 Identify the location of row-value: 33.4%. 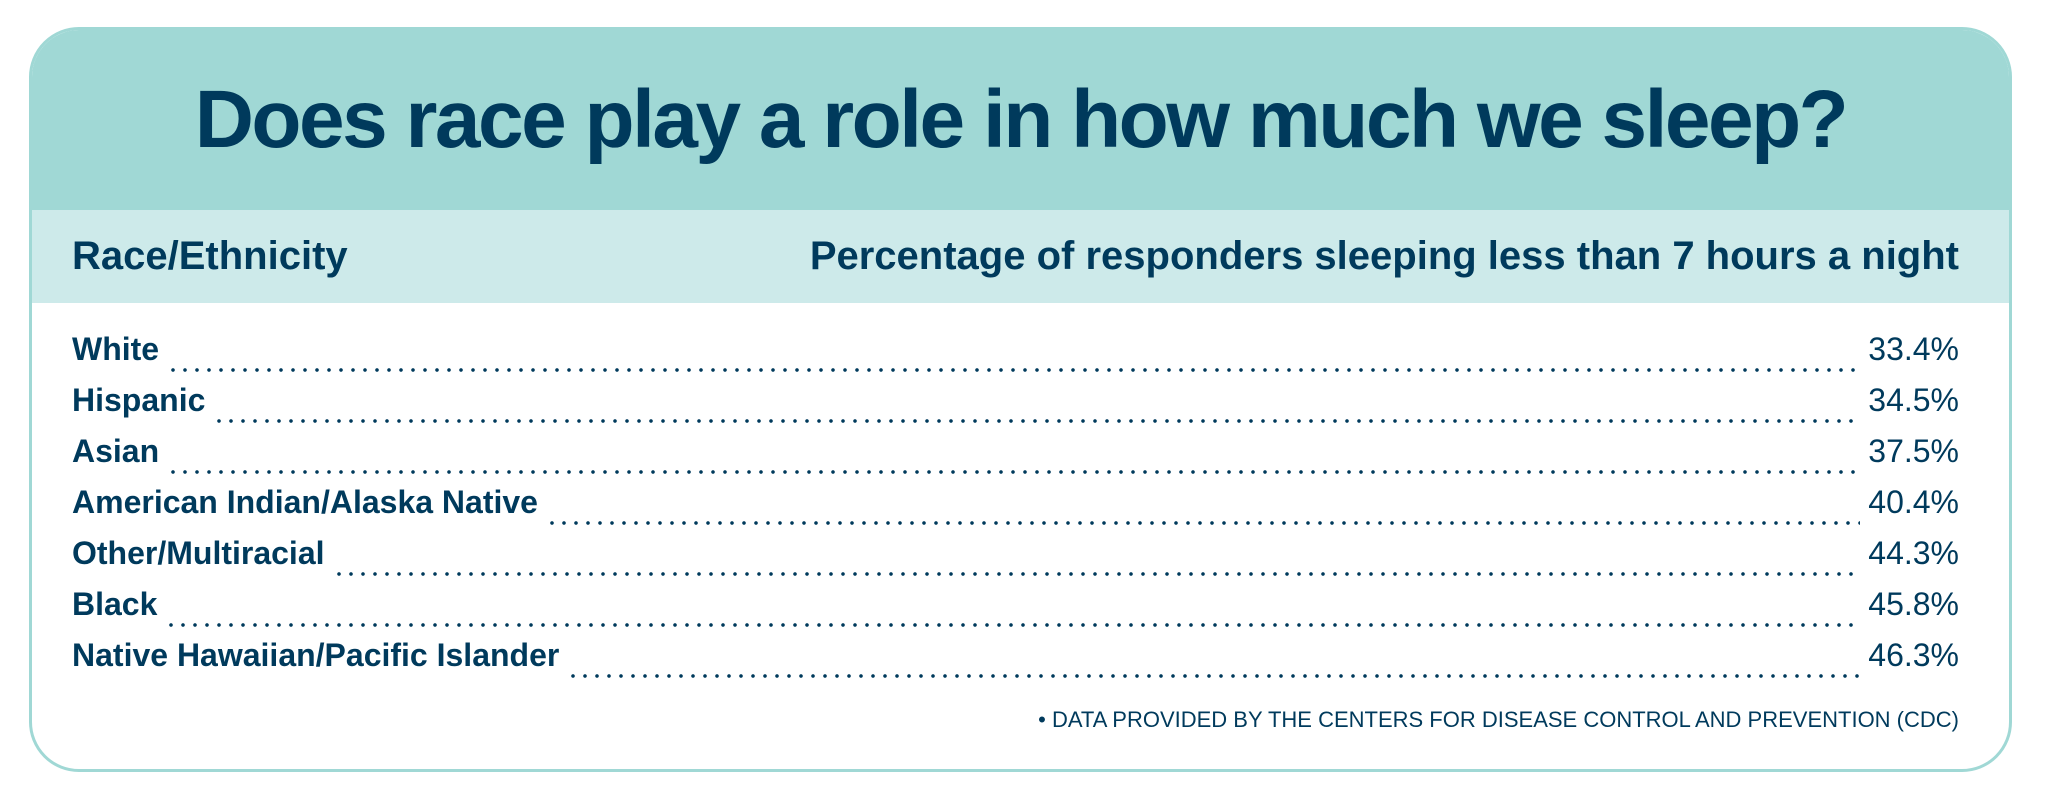
(1913, 349).